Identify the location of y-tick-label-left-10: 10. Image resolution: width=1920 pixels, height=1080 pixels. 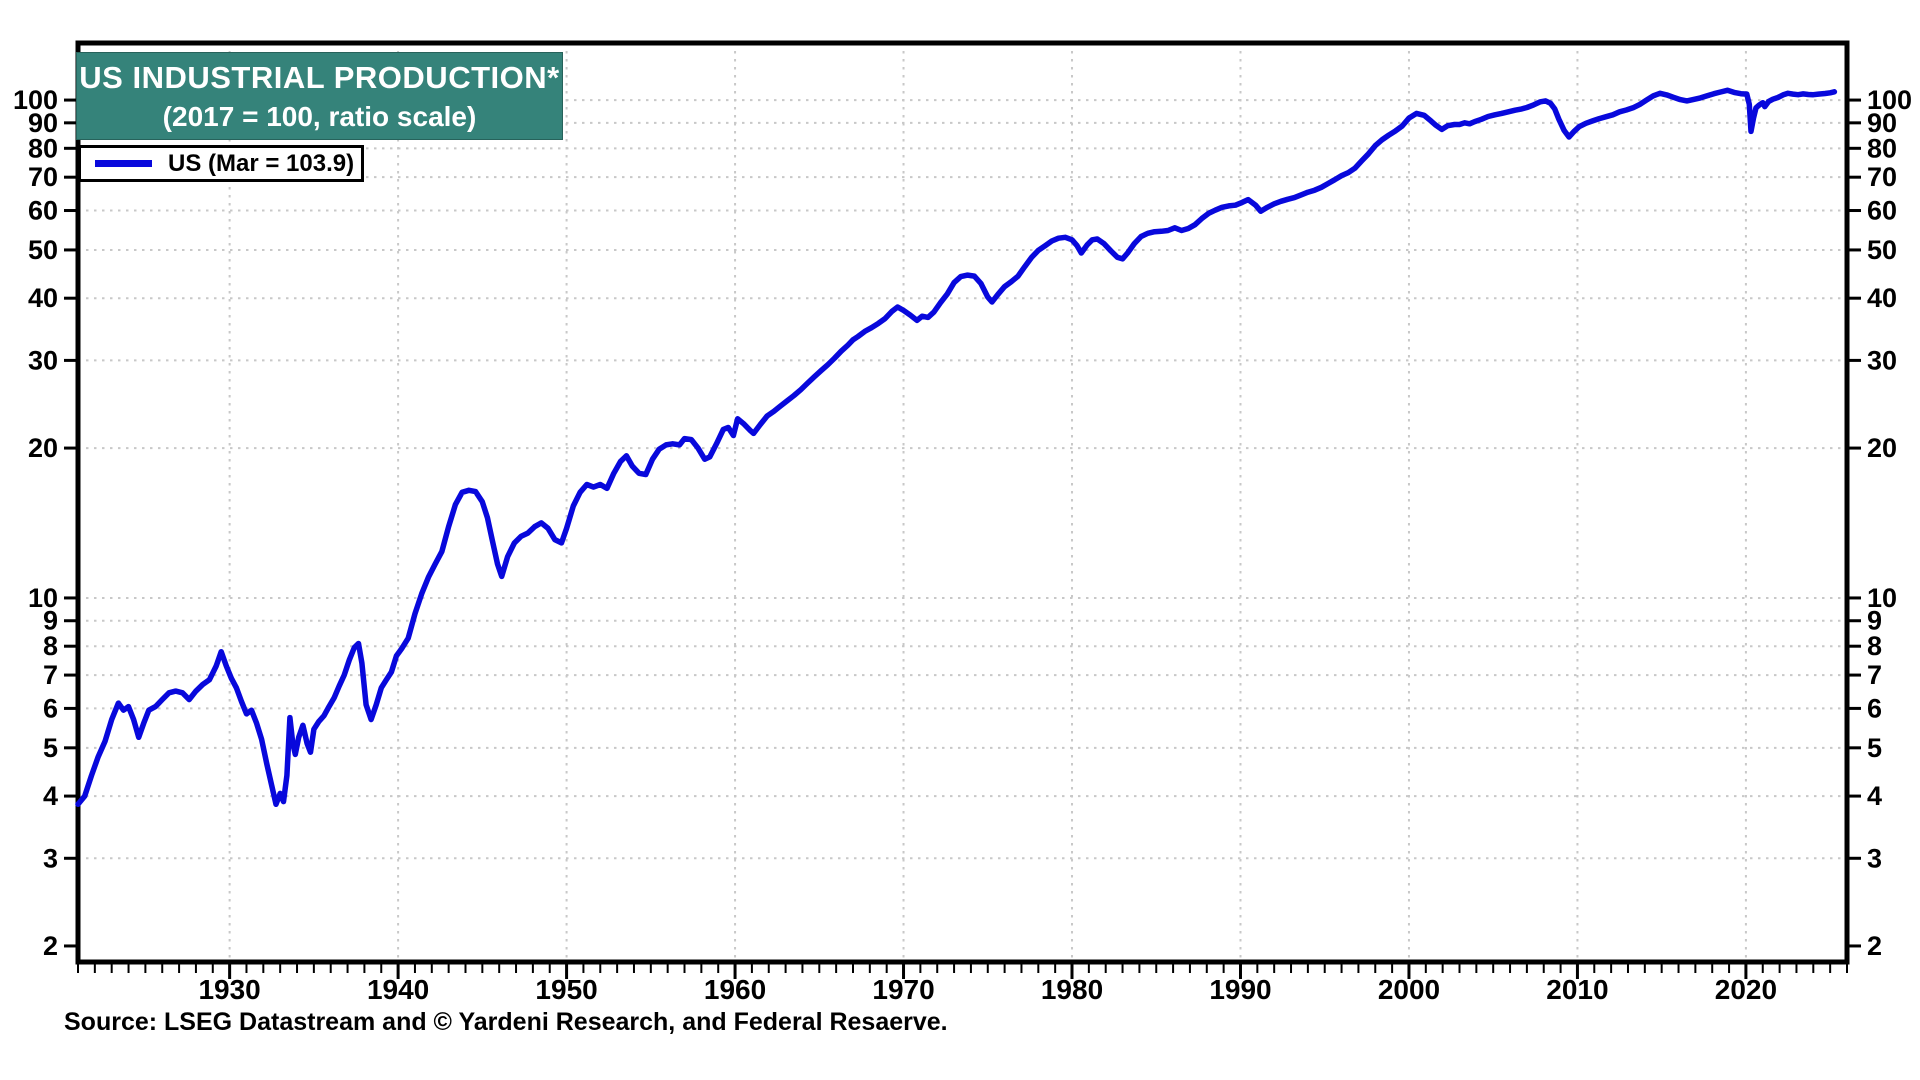
(43, 598).